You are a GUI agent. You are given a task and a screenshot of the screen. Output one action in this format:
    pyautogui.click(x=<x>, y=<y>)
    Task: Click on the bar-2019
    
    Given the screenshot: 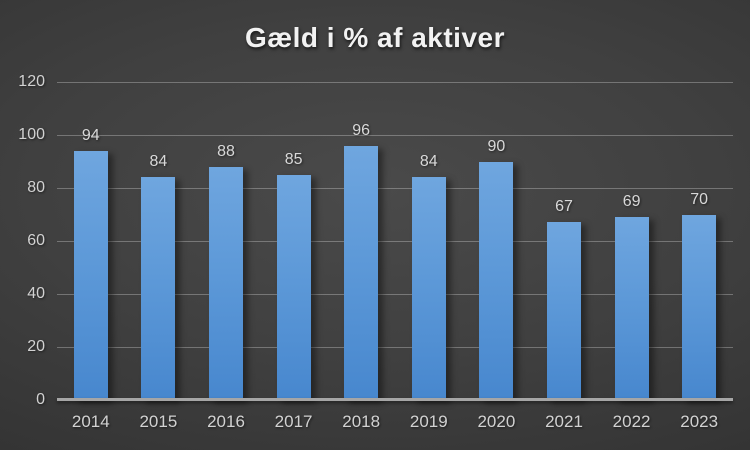 What is the action you would take?
    pyautogui.click(x=428, y=288)
    